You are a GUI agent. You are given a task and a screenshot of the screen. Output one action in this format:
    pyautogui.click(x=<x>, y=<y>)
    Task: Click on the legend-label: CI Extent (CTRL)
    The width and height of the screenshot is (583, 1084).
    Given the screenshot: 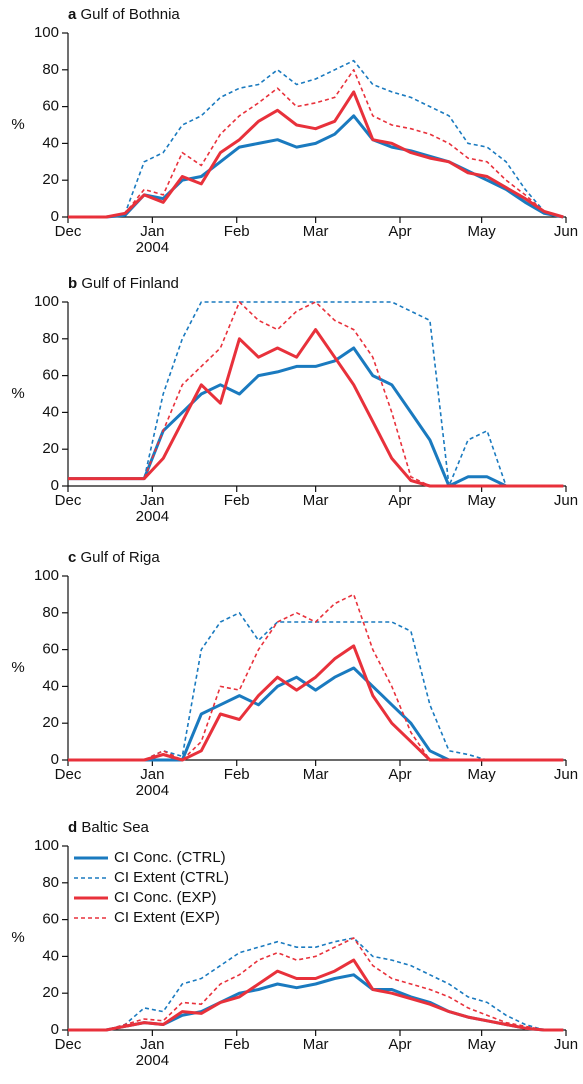 What is the action you would take?
    pyautogui.click(x=171, y=877)
    